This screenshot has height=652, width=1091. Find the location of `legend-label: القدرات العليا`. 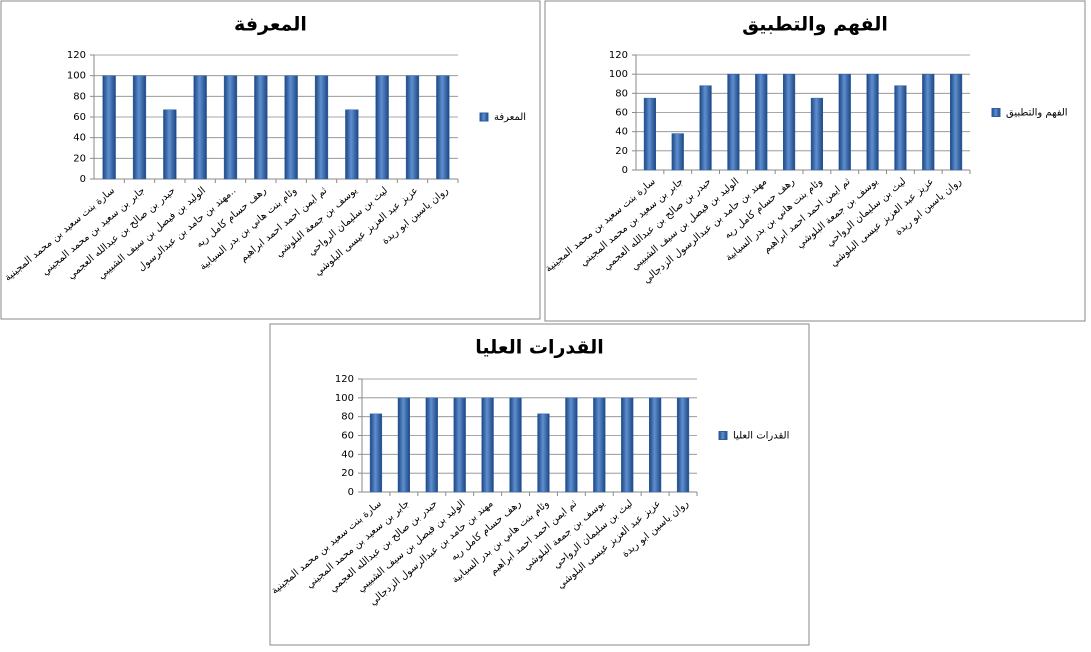

legend-label: القدرات العليا is located at coordinates (761, 436).